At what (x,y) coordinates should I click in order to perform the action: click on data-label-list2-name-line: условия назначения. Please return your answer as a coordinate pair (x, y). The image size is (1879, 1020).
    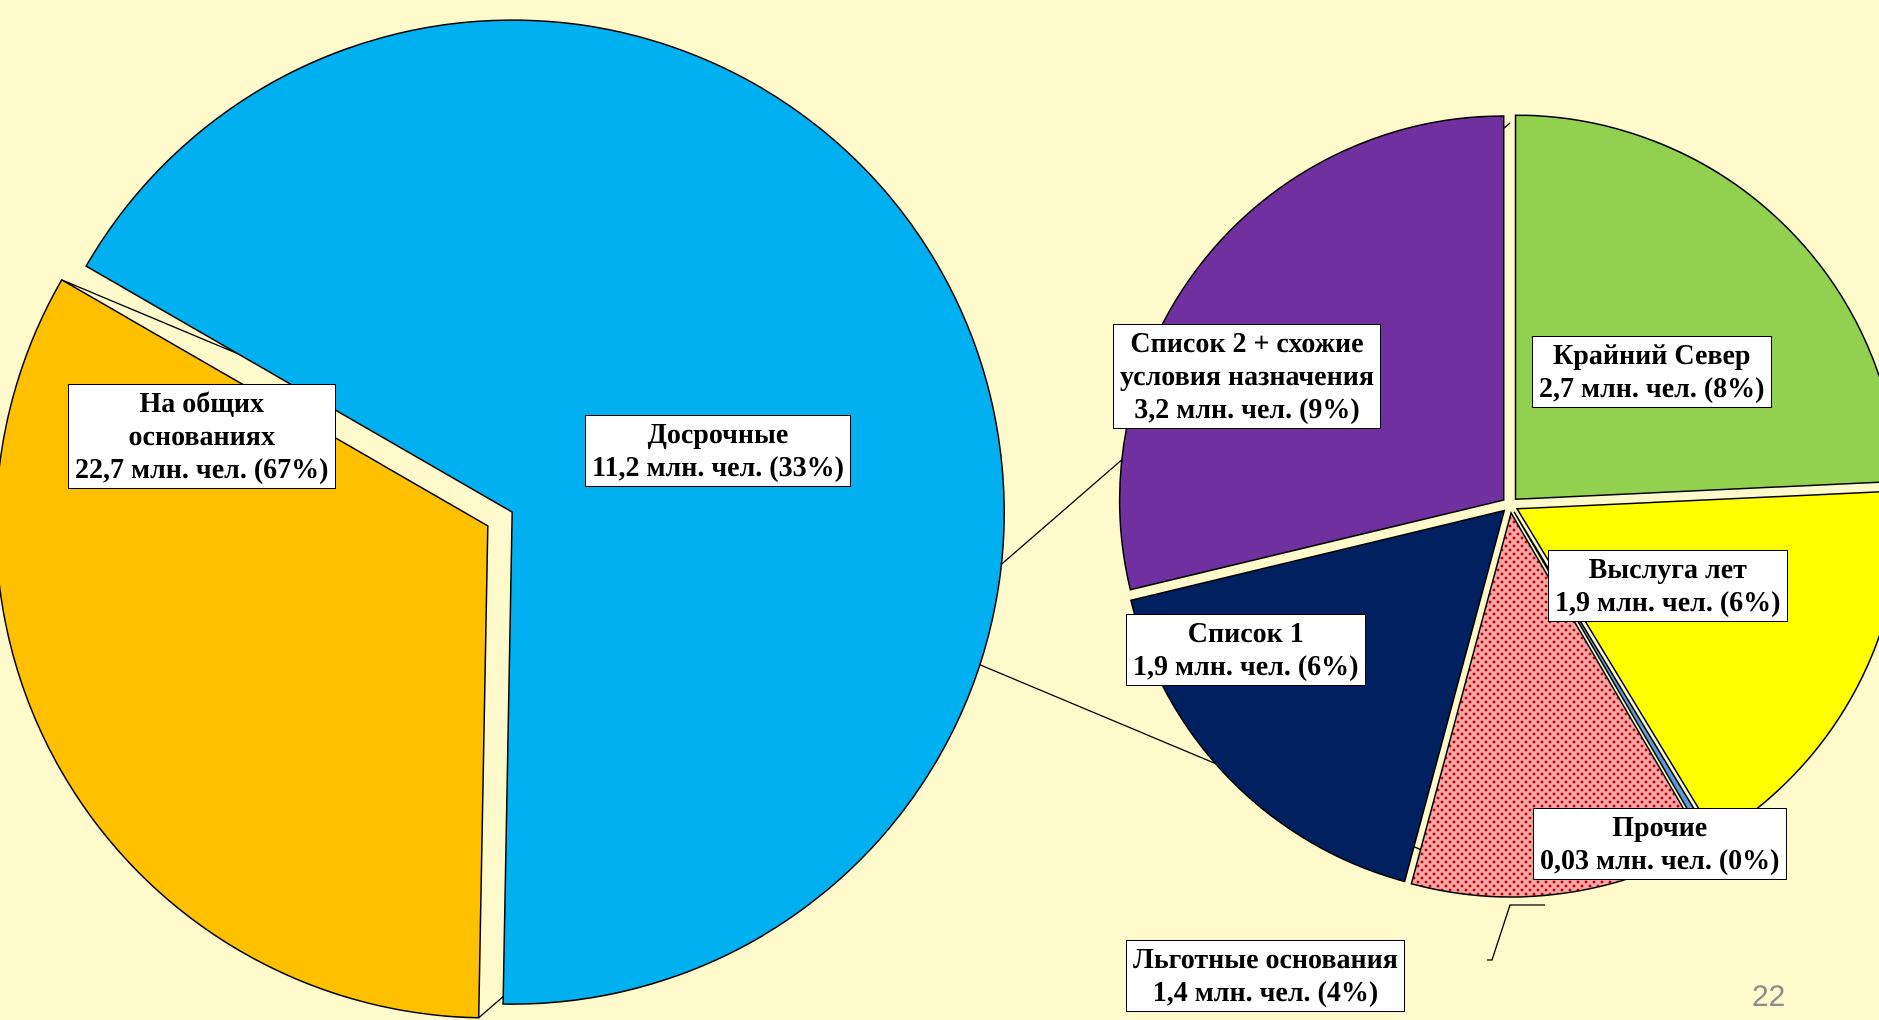
    Looking at the image, I should click on (1247, 376).